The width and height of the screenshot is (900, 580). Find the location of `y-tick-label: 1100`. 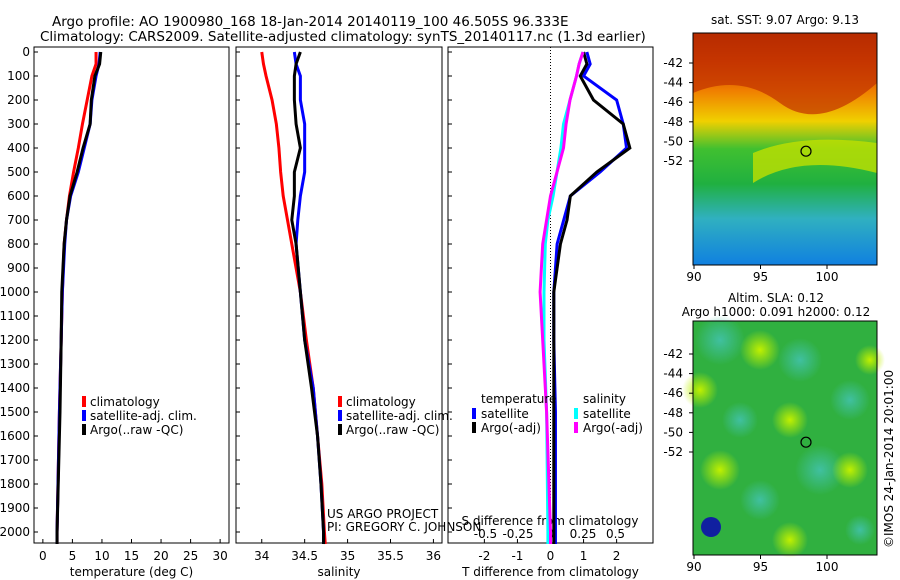

y-tick-label: 1100 is located at coordinates (15, 316).